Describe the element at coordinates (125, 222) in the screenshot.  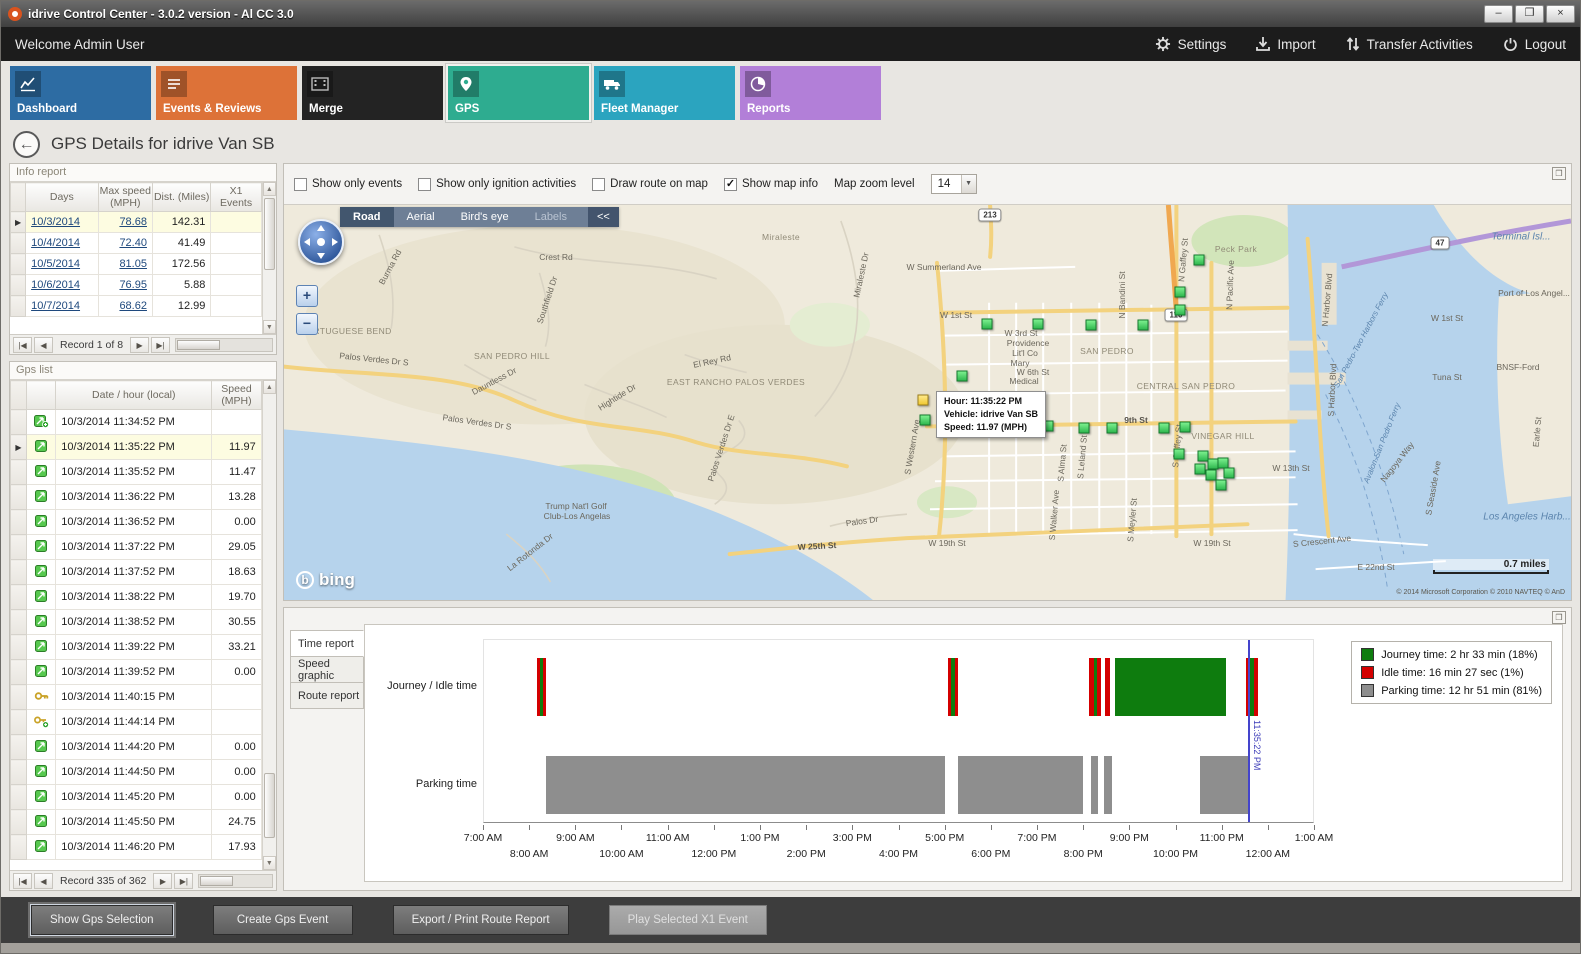
I see `cell-max-speed: 78.68` at that location.